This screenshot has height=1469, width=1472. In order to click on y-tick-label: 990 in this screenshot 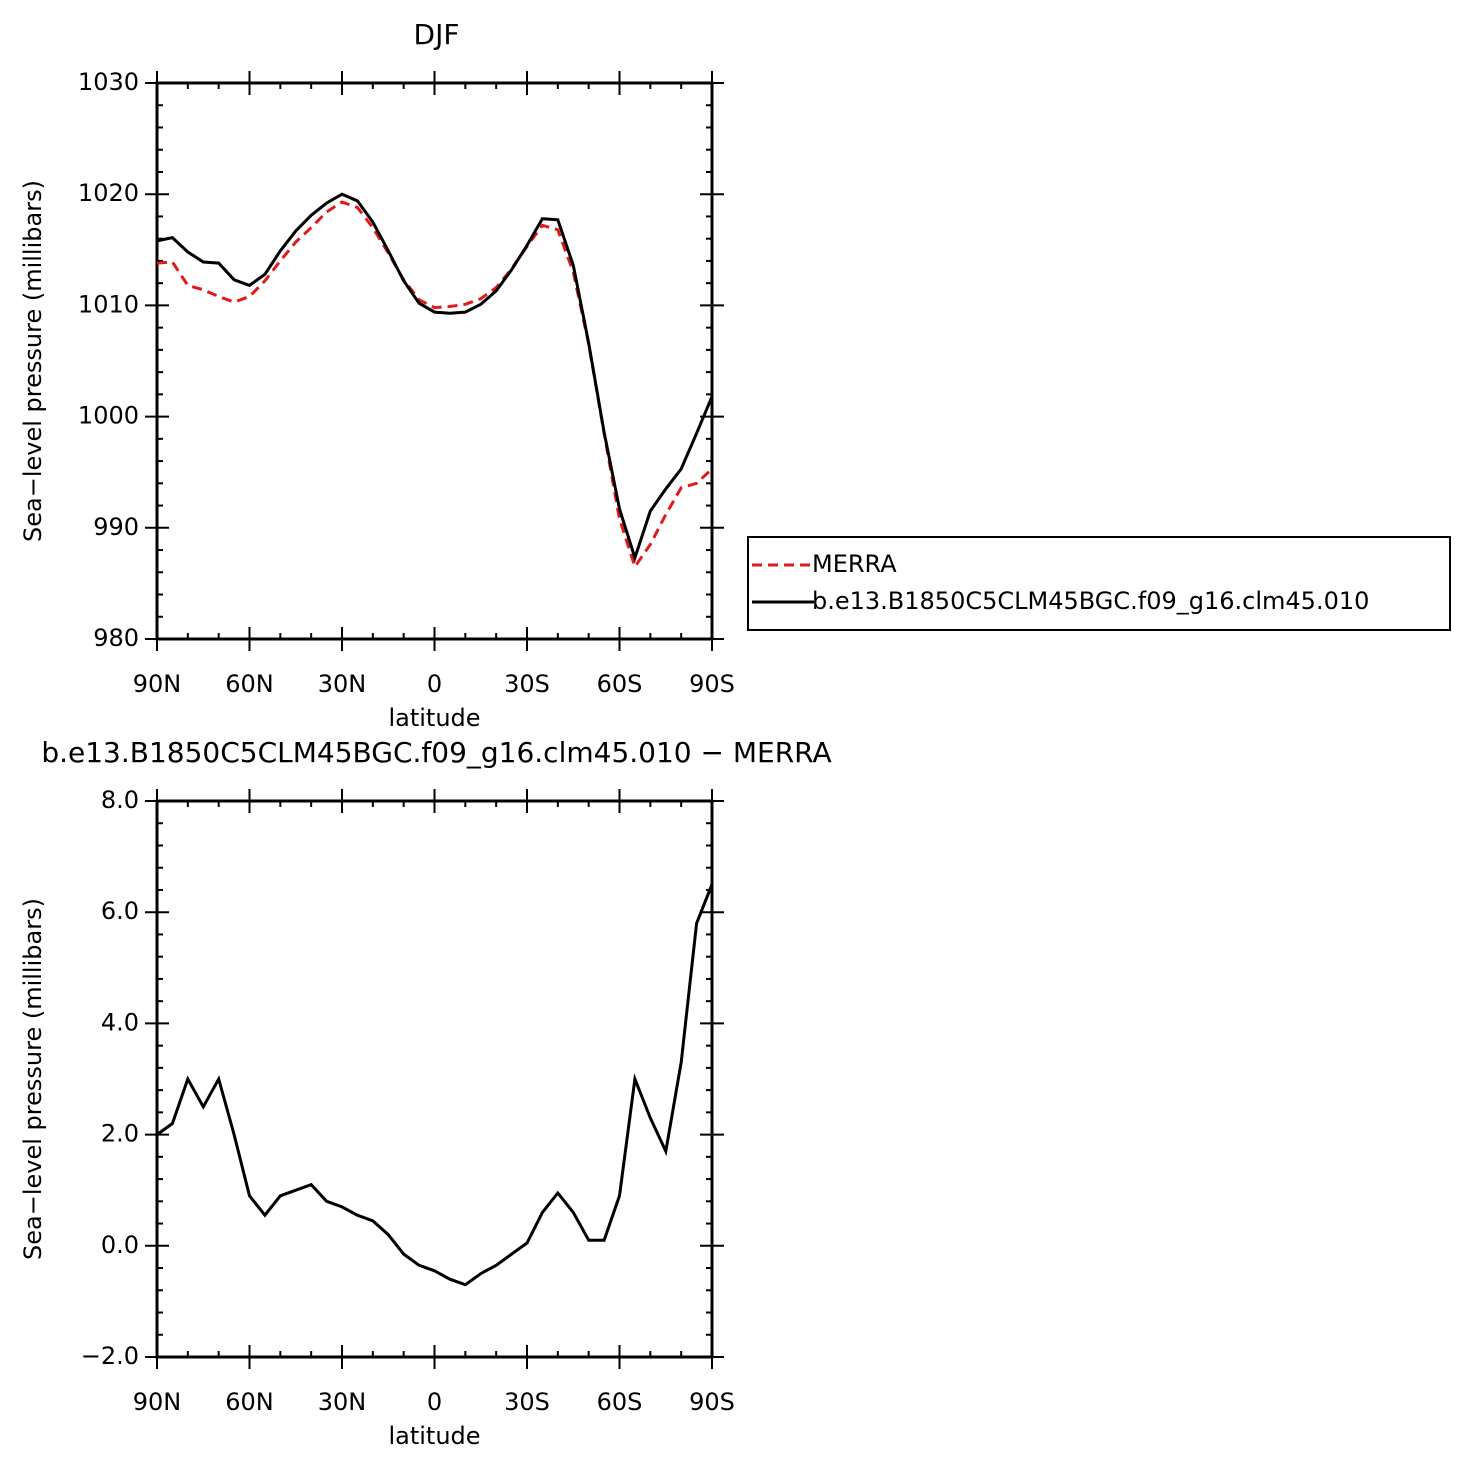, I will do `click(116, 527)`.